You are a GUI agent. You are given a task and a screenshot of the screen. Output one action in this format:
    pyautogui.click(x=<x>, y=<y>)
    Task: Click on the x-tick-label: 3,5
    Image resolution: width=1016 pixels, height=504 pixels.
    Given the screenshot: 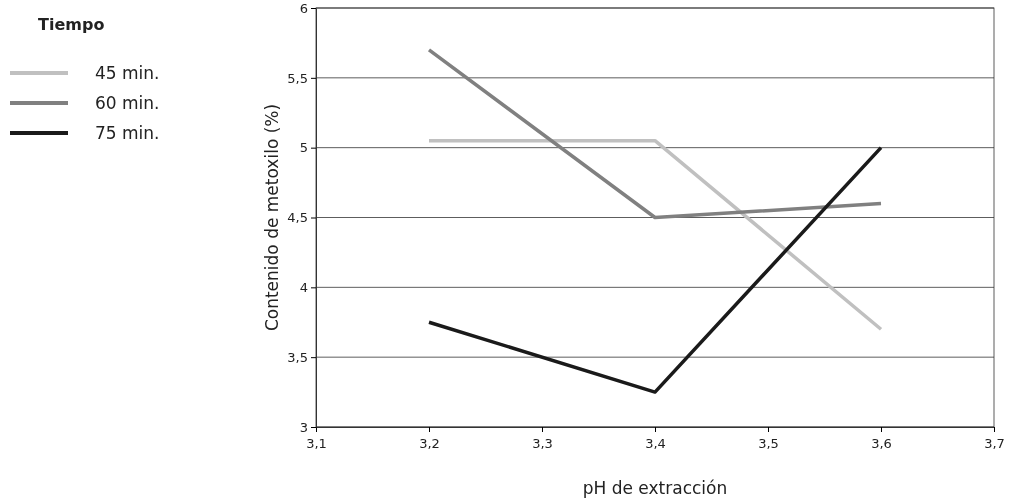 What is the action you would take?
    pyautogui.click(x=768, y=443)
    